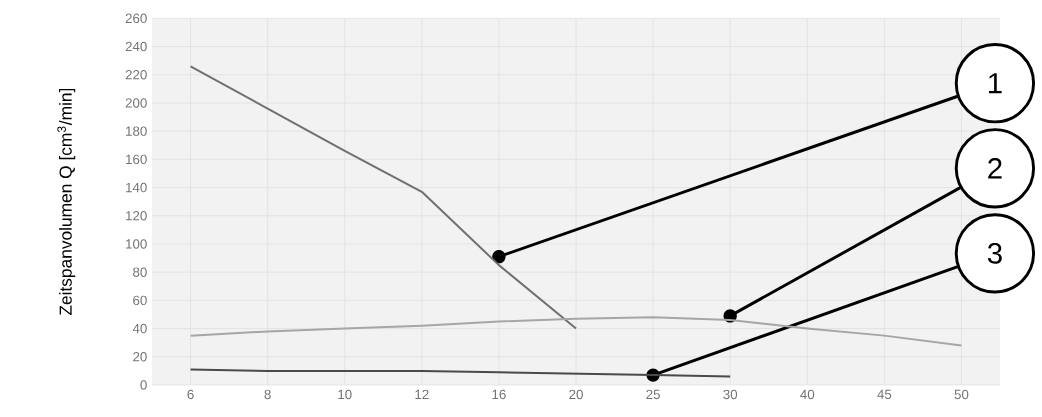 The width and height of the screenshot is (1042, 417). What do you see at coordinates (139, 328) in the screenshot?
I see `y-tick-label: 40` at bounding box center [139, 328].